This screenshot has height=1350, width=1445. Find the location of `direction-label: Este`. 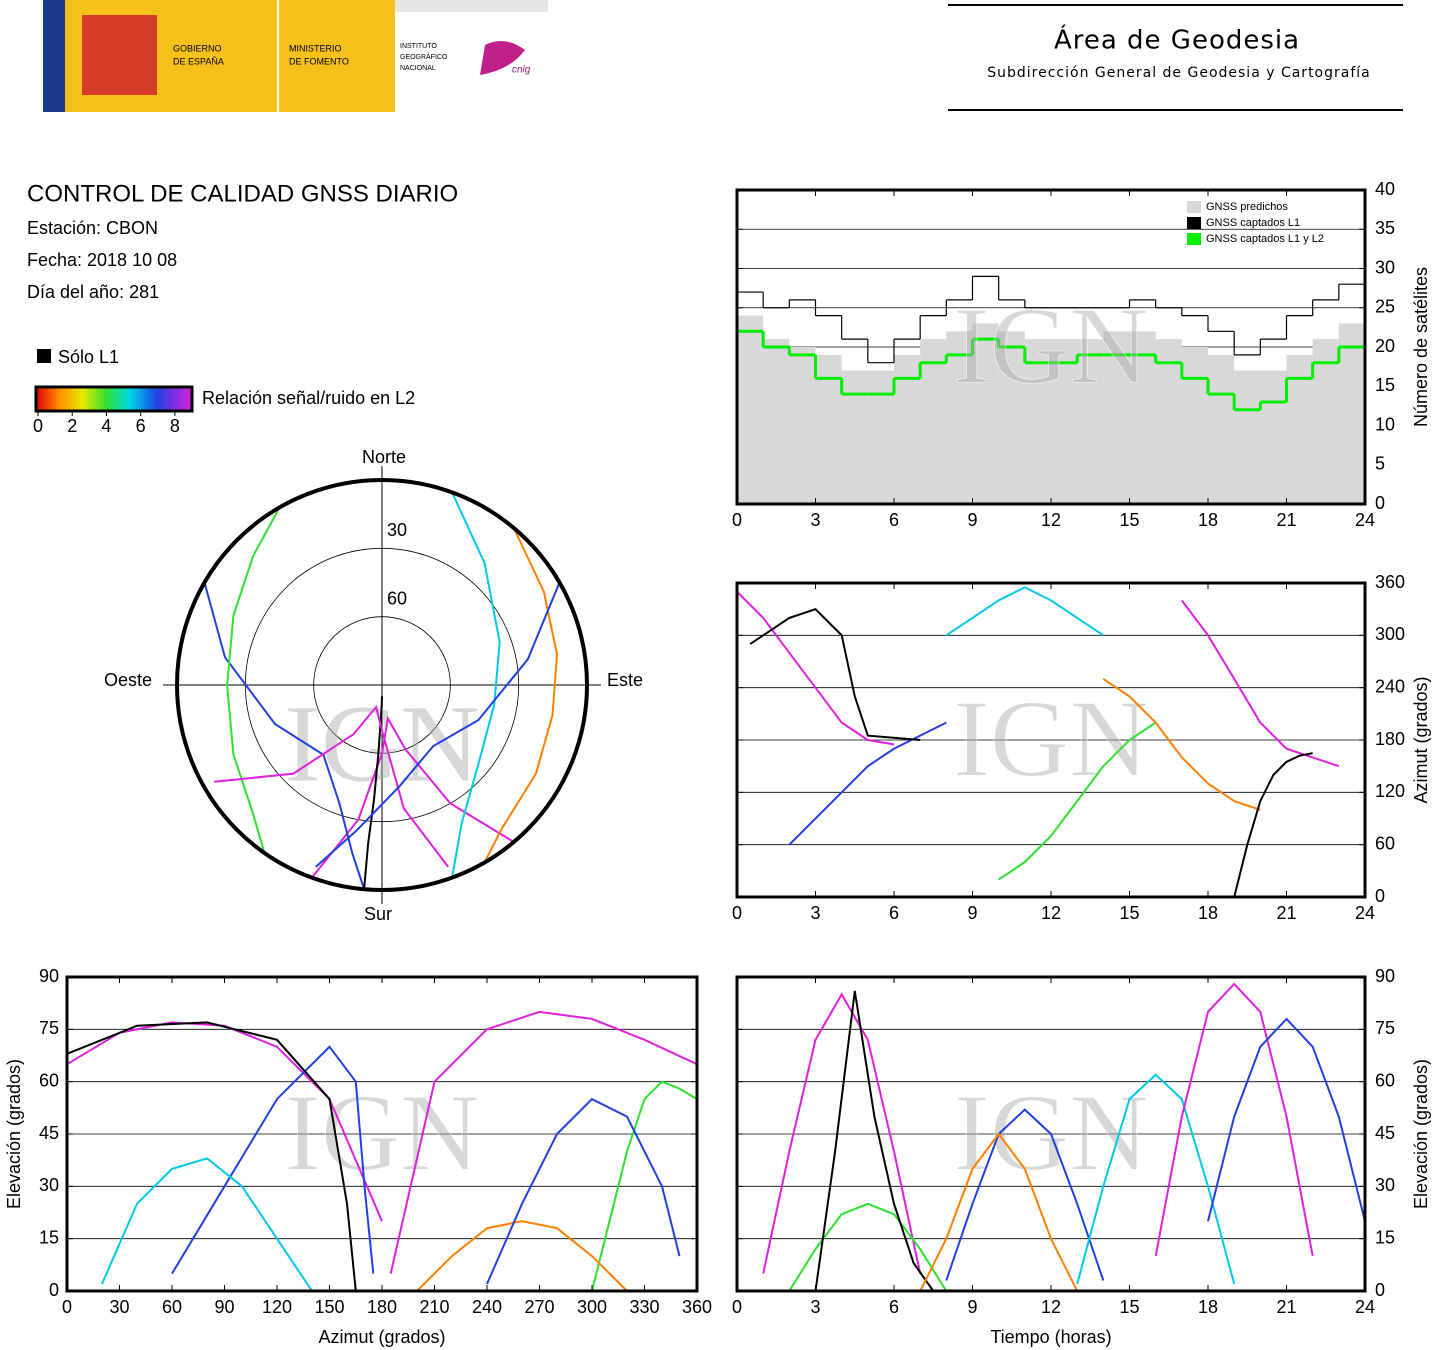

direction-label: Este is located at coordinates (625, 680).